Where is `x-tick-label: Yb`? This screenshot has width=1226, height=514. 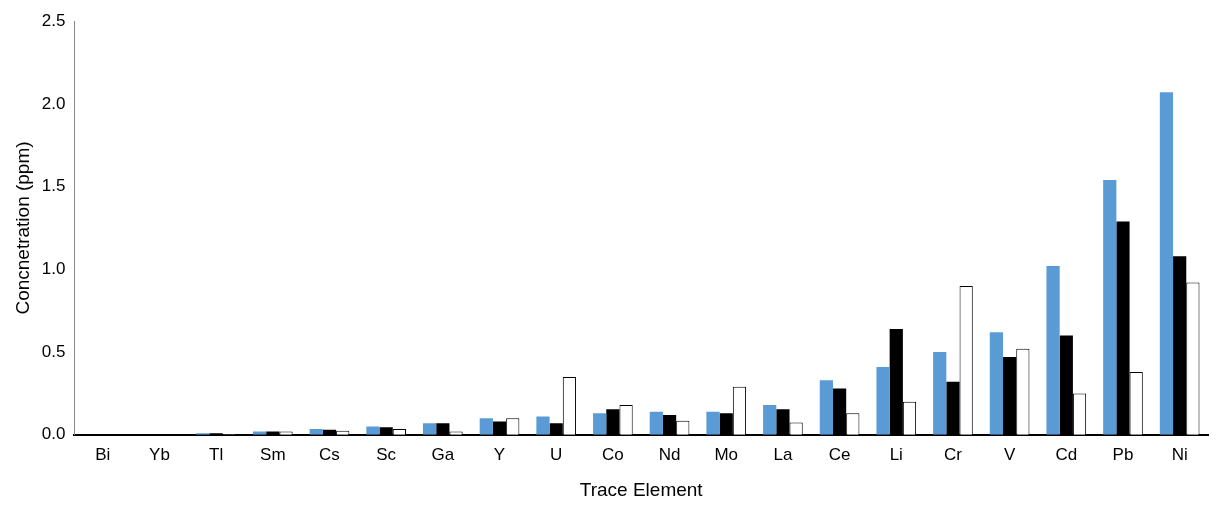 x-tick-label: Yb is located at coordinates (159, 454).